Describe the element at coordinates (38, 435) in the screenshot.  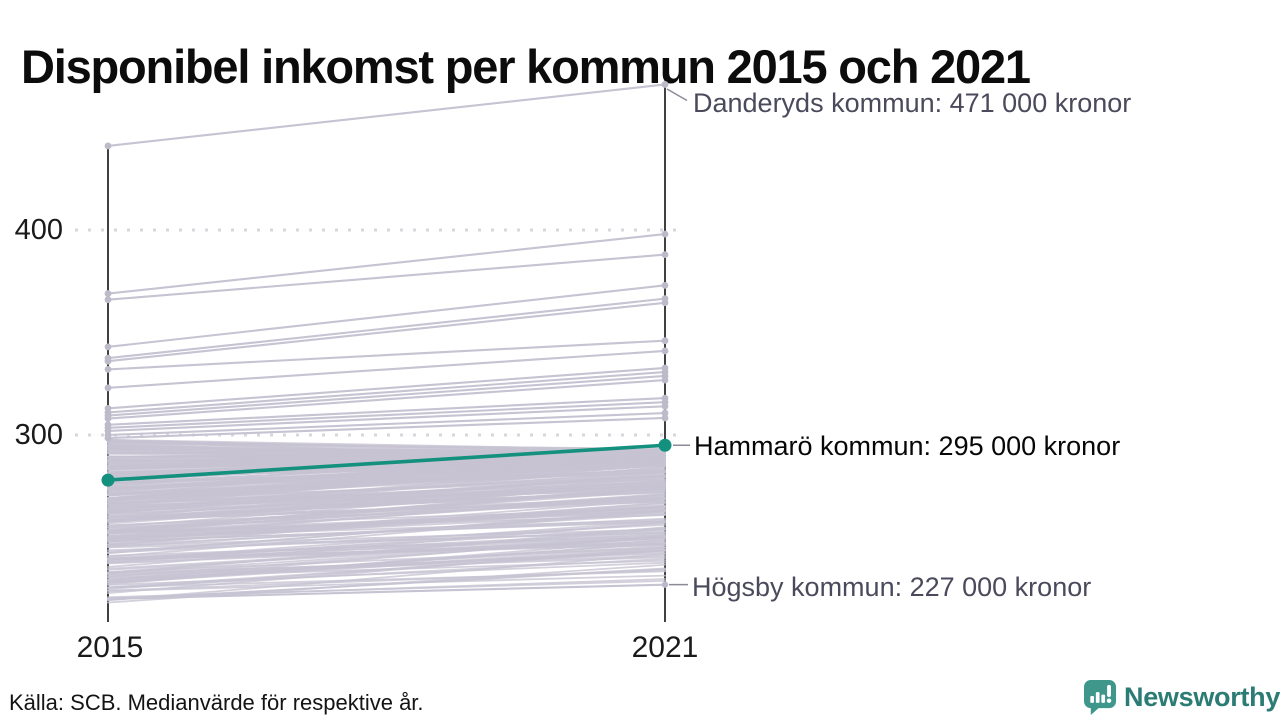
I see `y-axis-tick-300: 300` at that location.